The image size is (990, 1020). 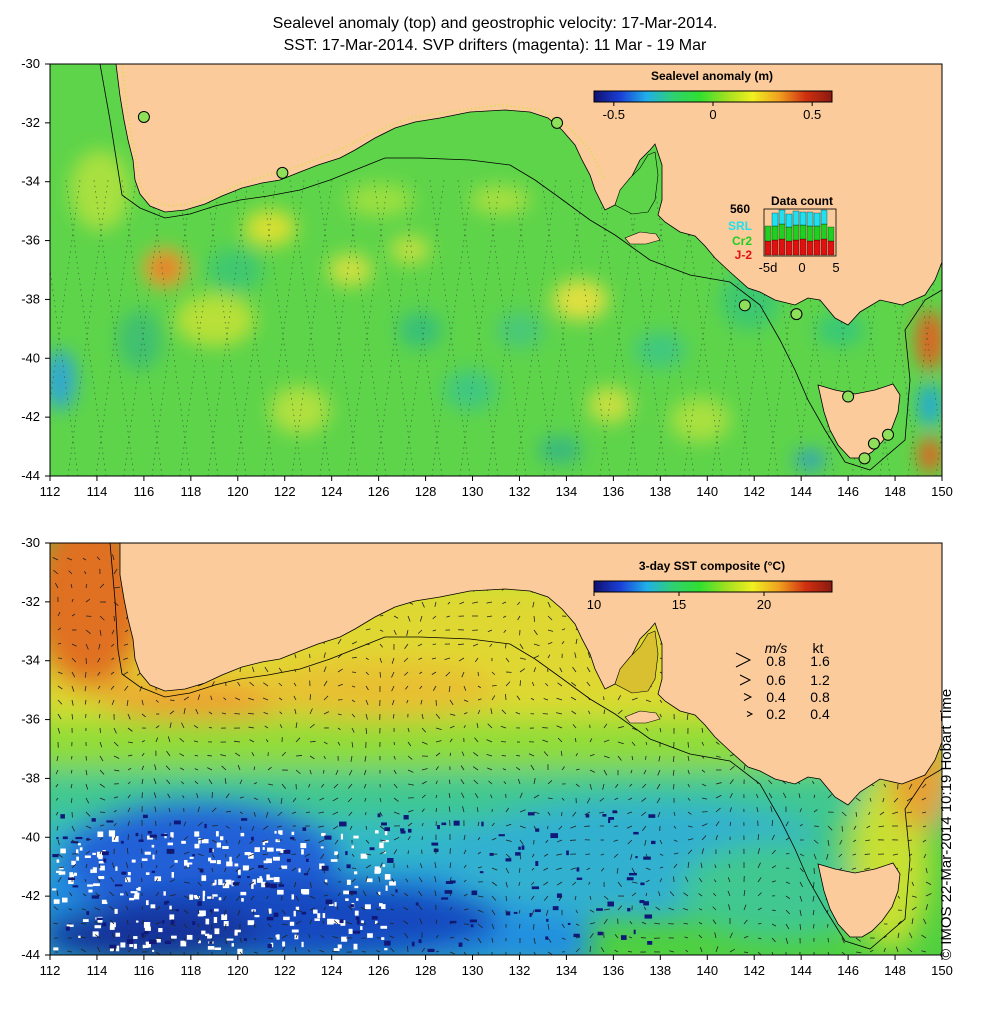 I want to click on coast-dotted-band, so click(x=363, y=136).